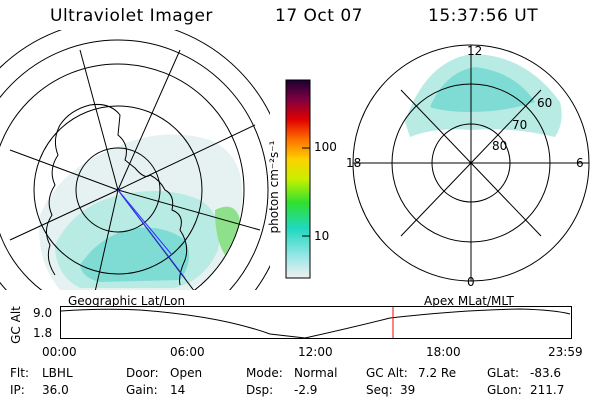  I want to click on timeline-ytick-high: 9.0, so click(43, 313).